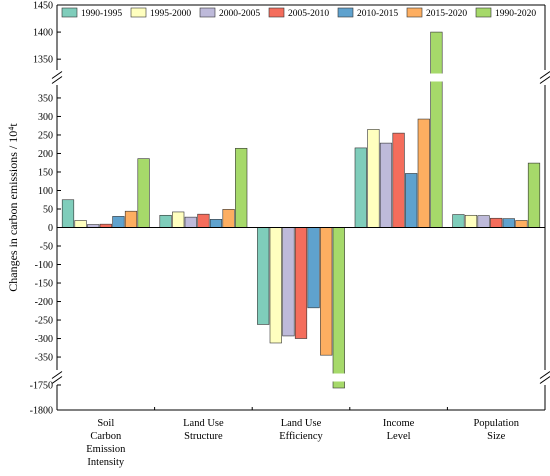 The image size is (550, 476). I want to click on x-category-label-line: Efficiency, so click(301, 436).